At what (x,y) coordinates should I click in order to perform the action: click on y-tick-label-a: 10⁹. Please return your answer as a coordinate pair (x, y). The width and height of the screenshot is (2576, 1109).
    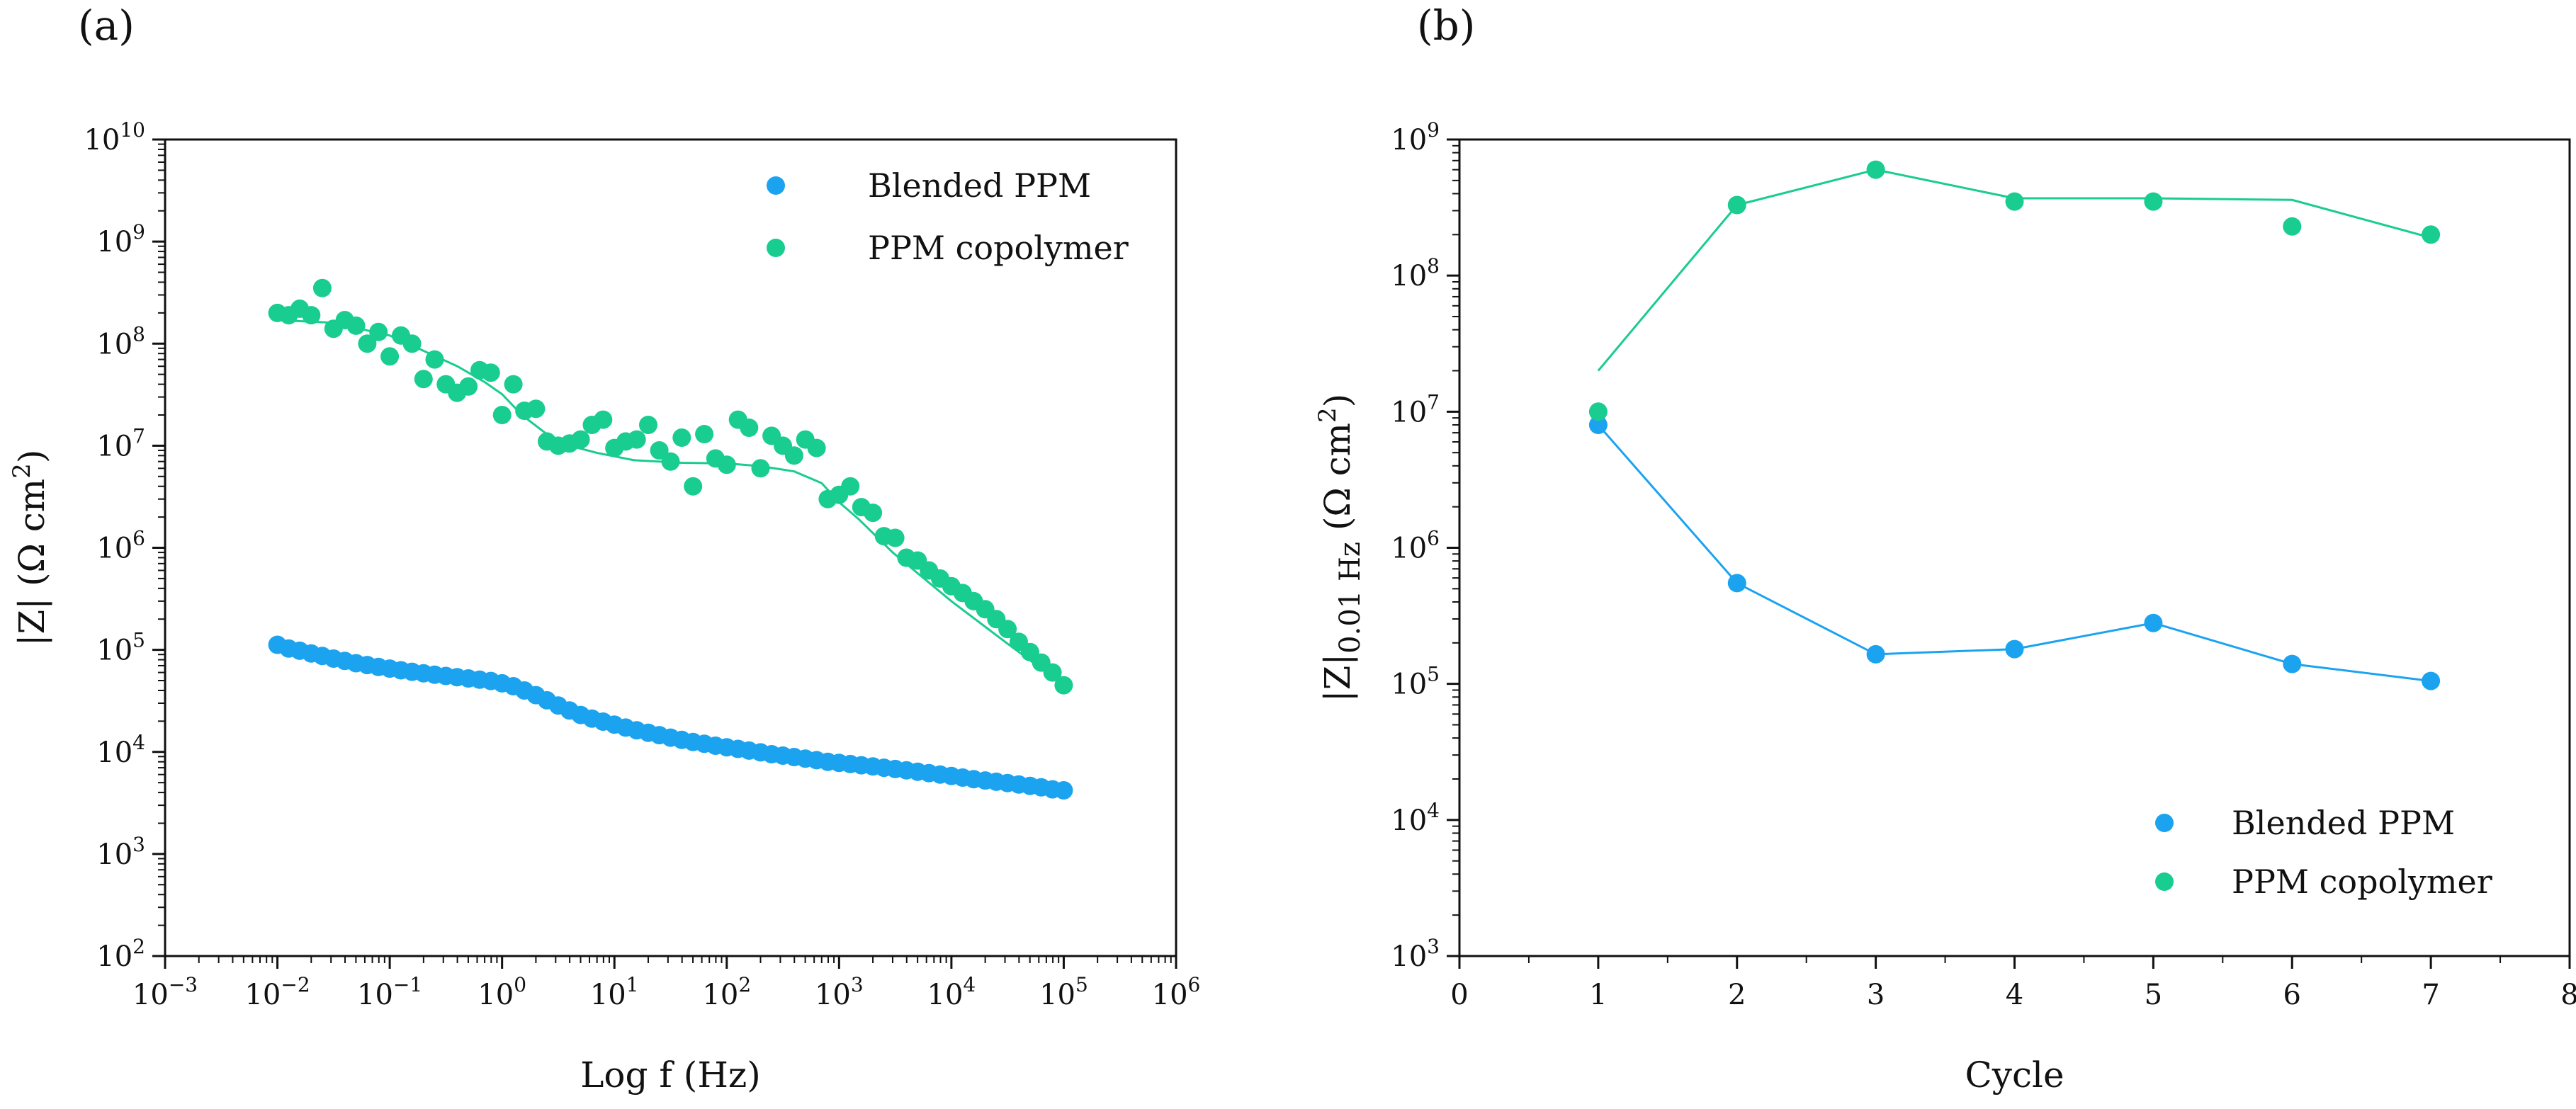
    Looking at the image, I should click on (120, 239).